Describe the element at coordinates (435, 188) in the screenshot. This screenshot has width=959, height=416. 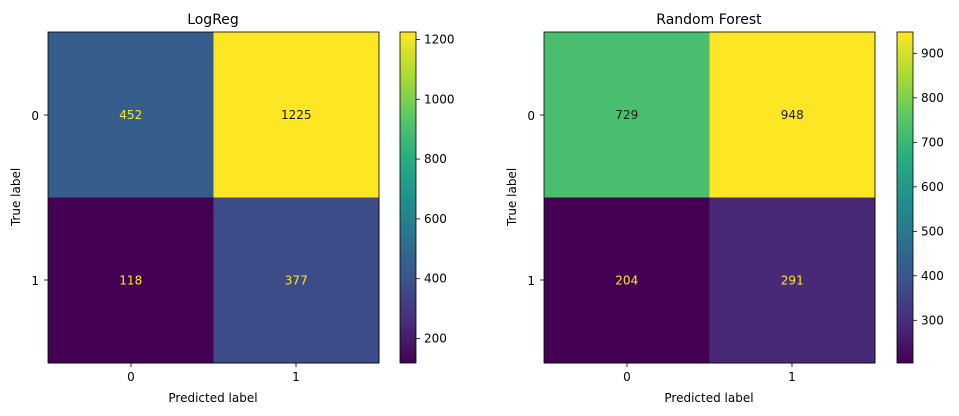
I see `colorbar-ticks: 200 400 600 800 1000 1200` at that location.